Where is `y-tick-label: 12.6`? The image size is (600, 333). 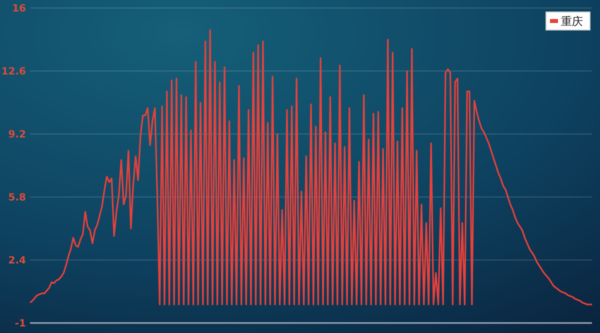
y-tick-label: 12.6 is located at coordinates (13, 72).